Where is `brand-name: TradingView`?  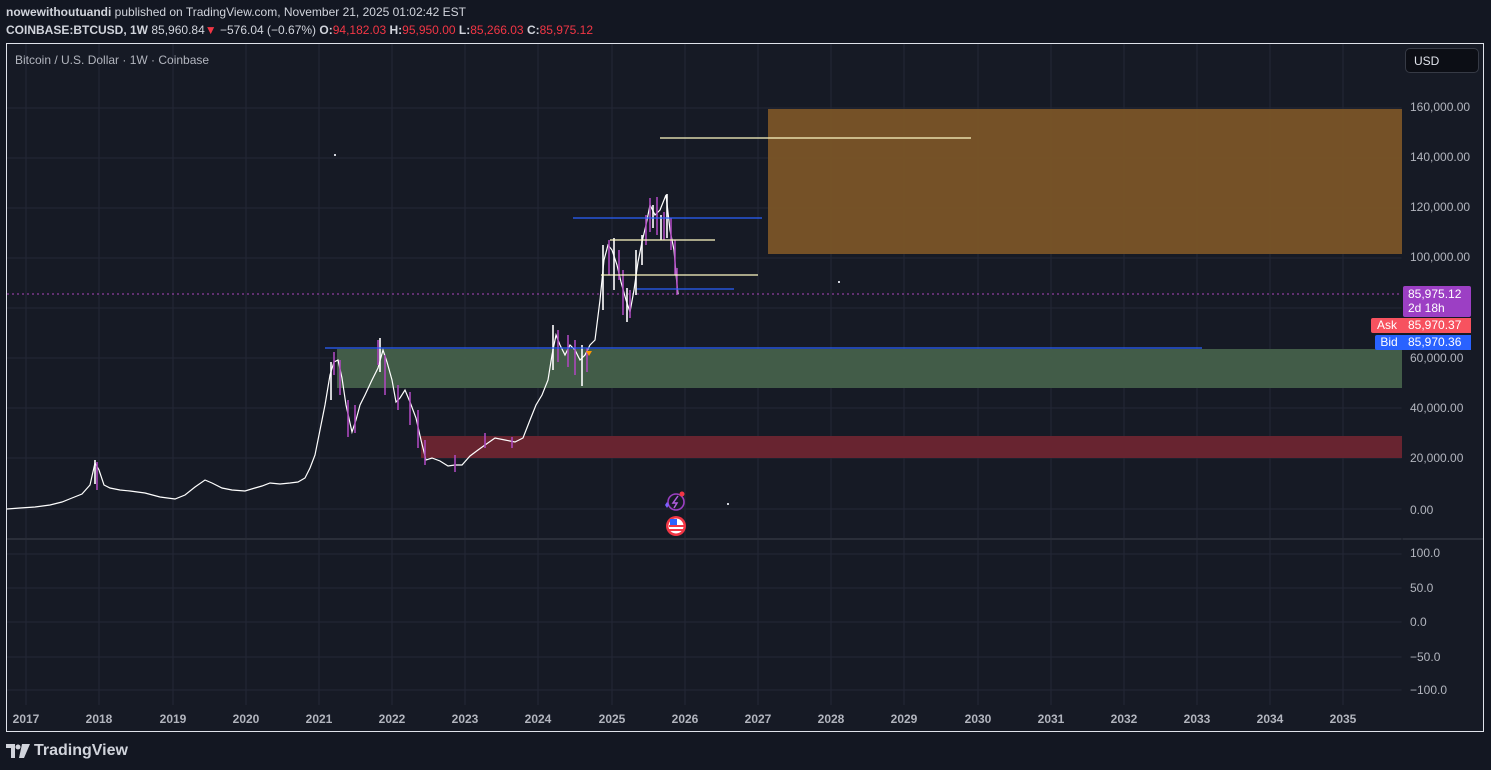
brand-name: TradingView is located at coordinates (81, 750).